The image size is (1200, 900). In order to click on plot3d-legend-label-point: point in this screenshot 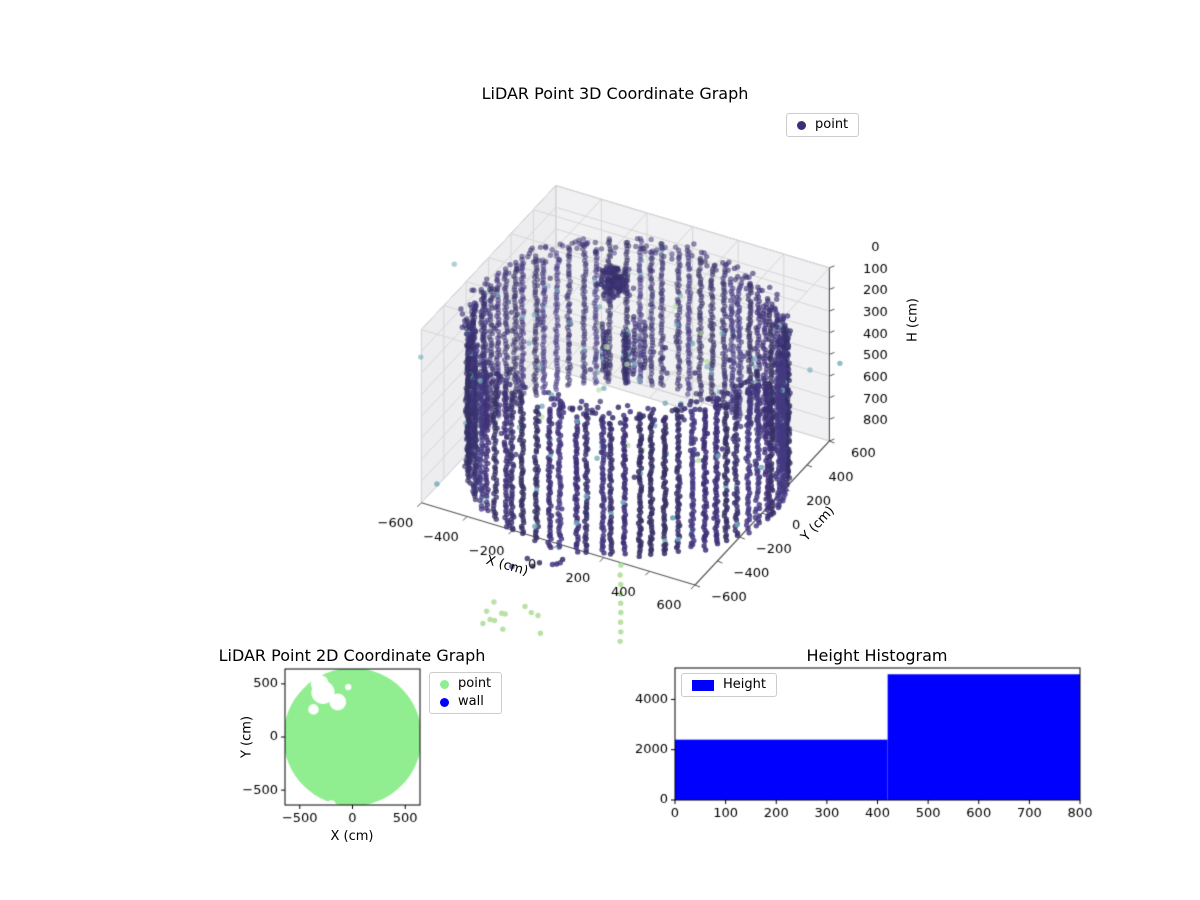, I will do `click(832, 124)`.